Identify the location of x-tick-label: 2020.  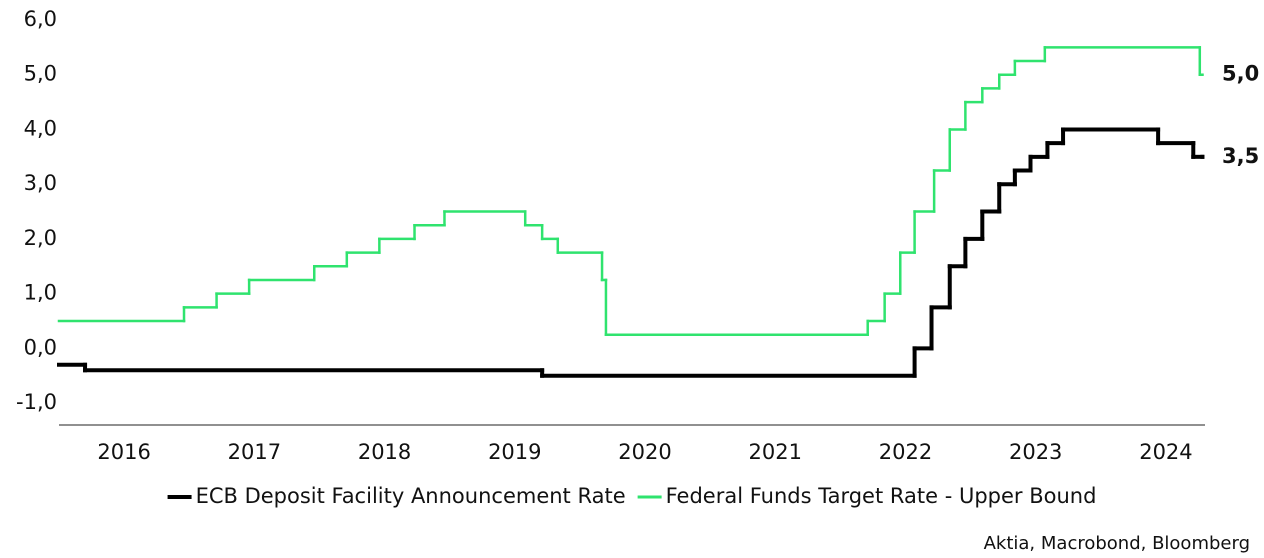
(644, 452).